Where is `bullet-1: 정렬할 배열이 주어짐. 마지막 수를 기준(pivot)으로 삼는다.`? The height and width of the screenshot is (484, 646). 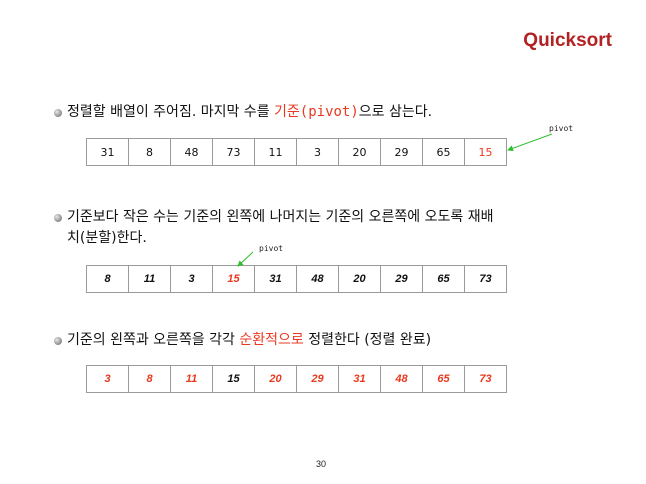
bullet-1: 정렬할 배열이 주어짐. 마지막 수를 기준(pivot)으로 삼는다. is located at coordinates (243, 112).